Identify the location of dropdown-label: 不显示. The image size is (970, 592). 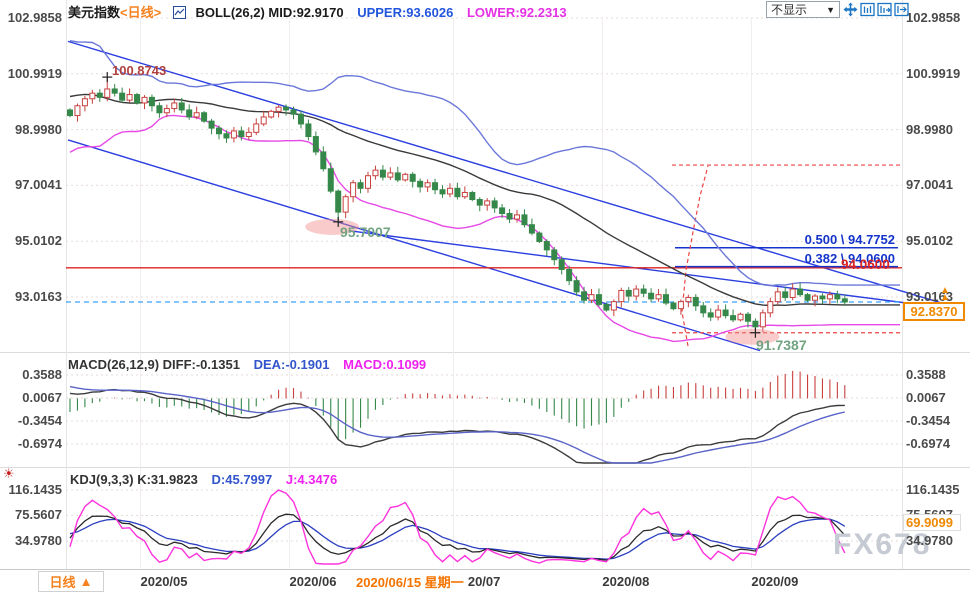
(789, 10).